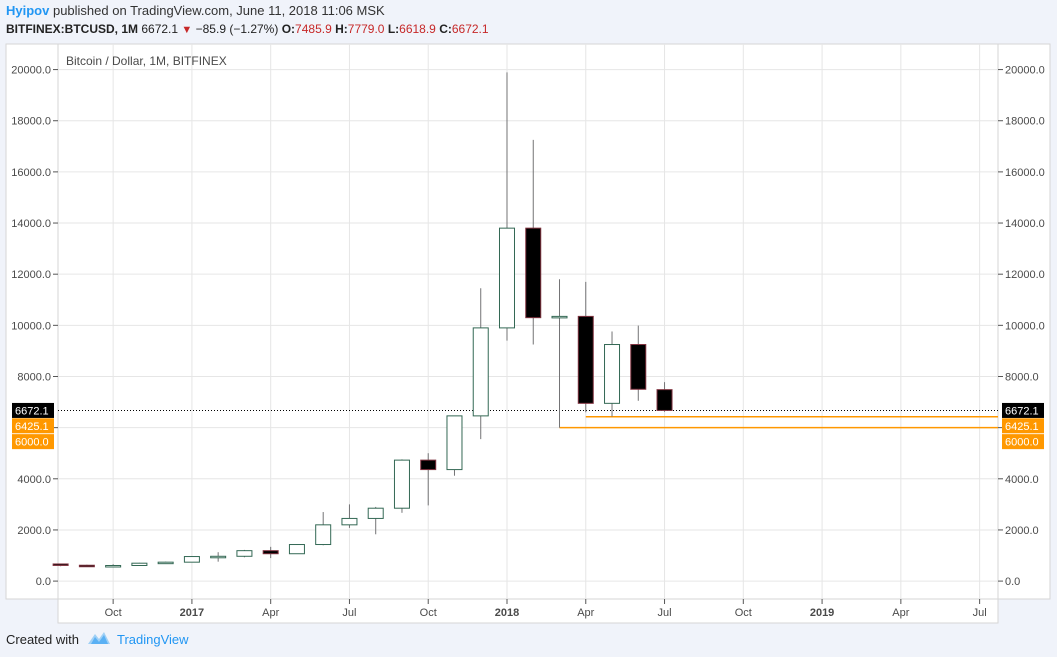 The width and height of the screenshot is (1057, 657). What do you see at coordinates (1022, 531) in the screenshot?
I see `y-tick-label-right: 2000.0` at bounding box center [1022, 531].